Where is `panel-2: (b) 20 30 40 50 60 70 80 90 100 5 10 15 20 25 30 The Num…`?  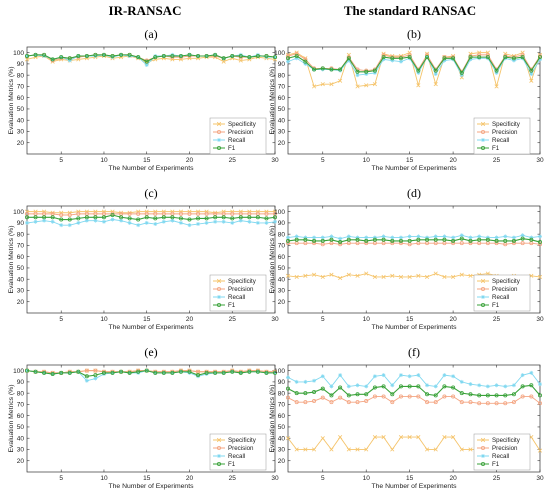 panel-2: (b) 20 30 40 50 60 70 80 90 100 5 10 15 20 25 30 The Num… is located at coordinates (406, 99).